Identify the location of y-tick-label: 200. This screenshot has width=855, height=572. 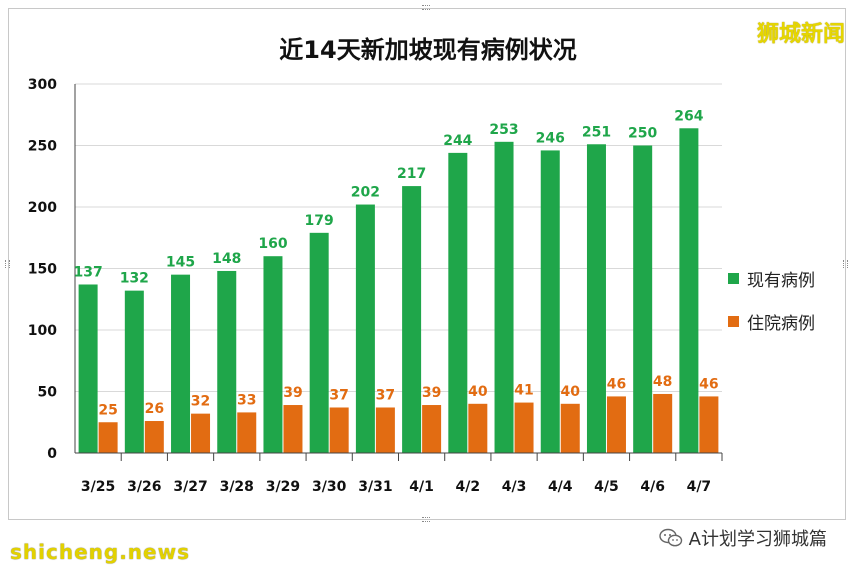
(42, 208).